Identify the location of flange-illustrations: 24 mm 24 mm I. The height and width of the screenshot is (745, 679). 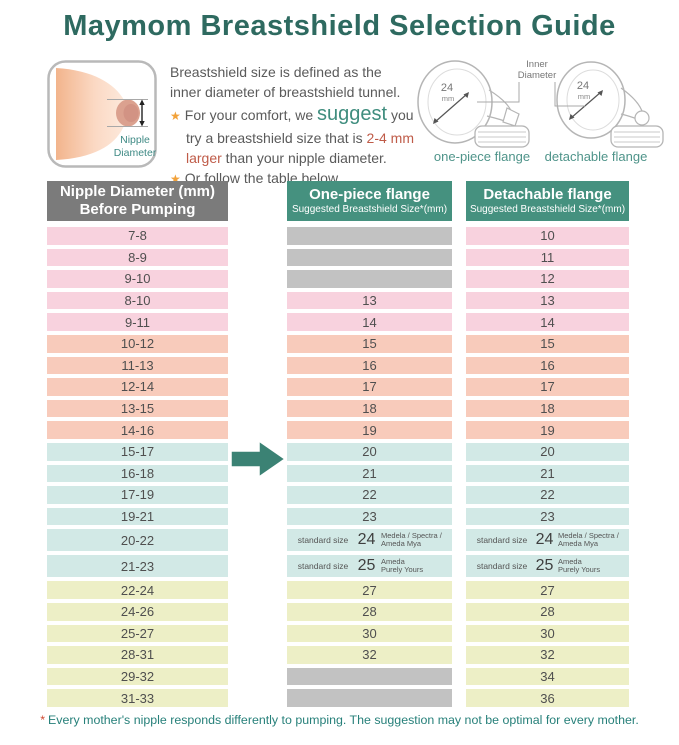
(540, 103).